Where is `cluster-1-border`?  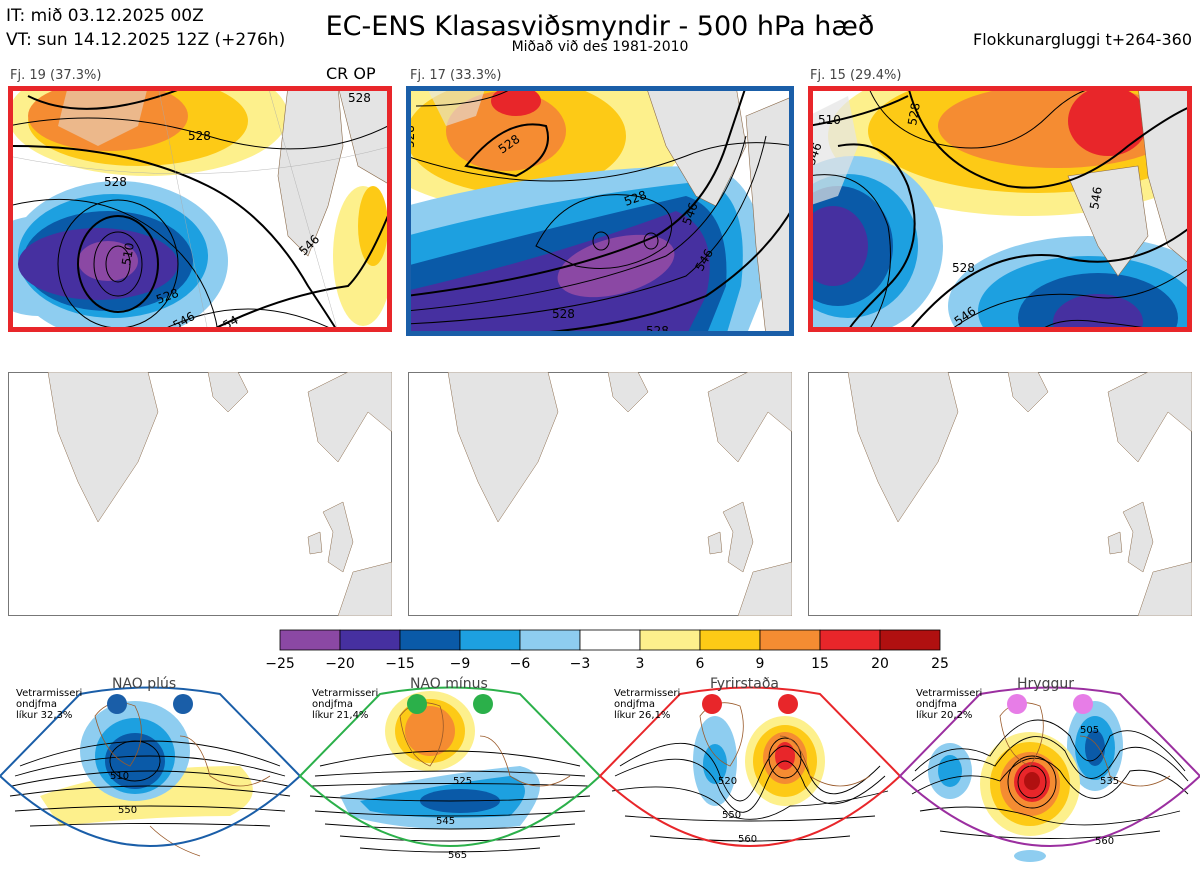
cluster-1-border is located at coordinates (200, 209).